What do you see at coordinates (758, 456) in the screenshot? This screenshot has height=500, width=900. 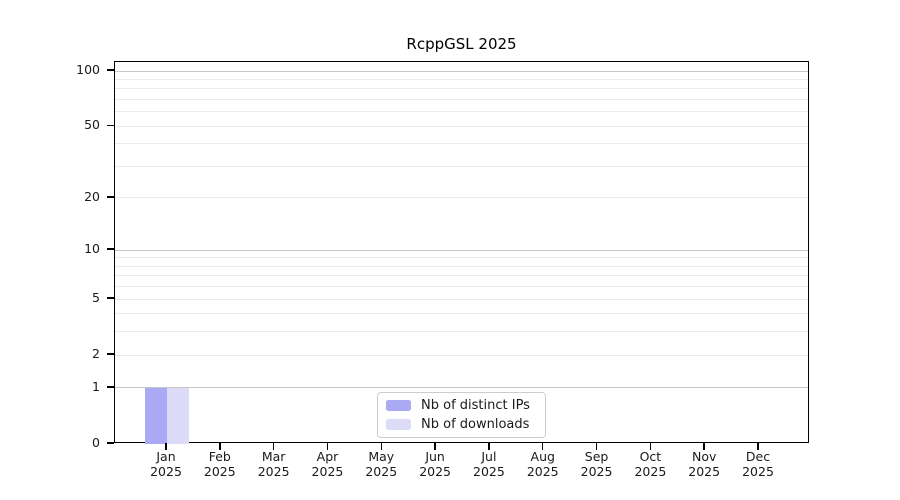 I see `x-tick-month: Dec` at bounding box center [758, 456].